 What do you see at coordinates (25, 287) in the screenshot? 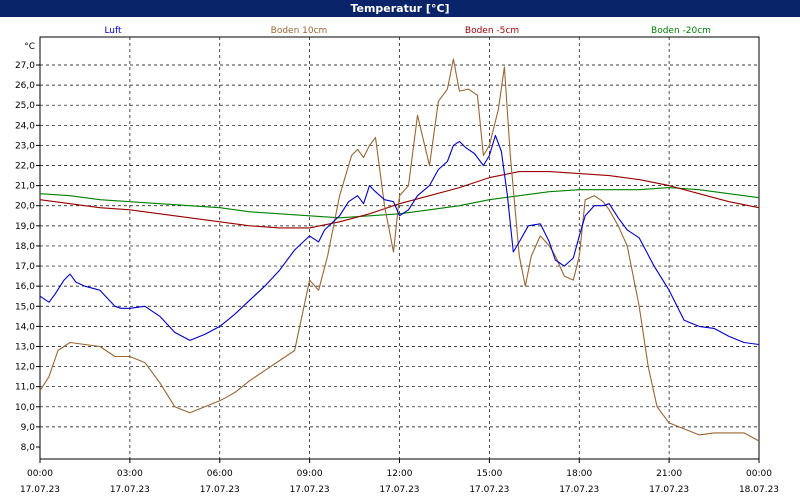
I see `y-tick-label: 16,0` at bounding box center [25, 287].